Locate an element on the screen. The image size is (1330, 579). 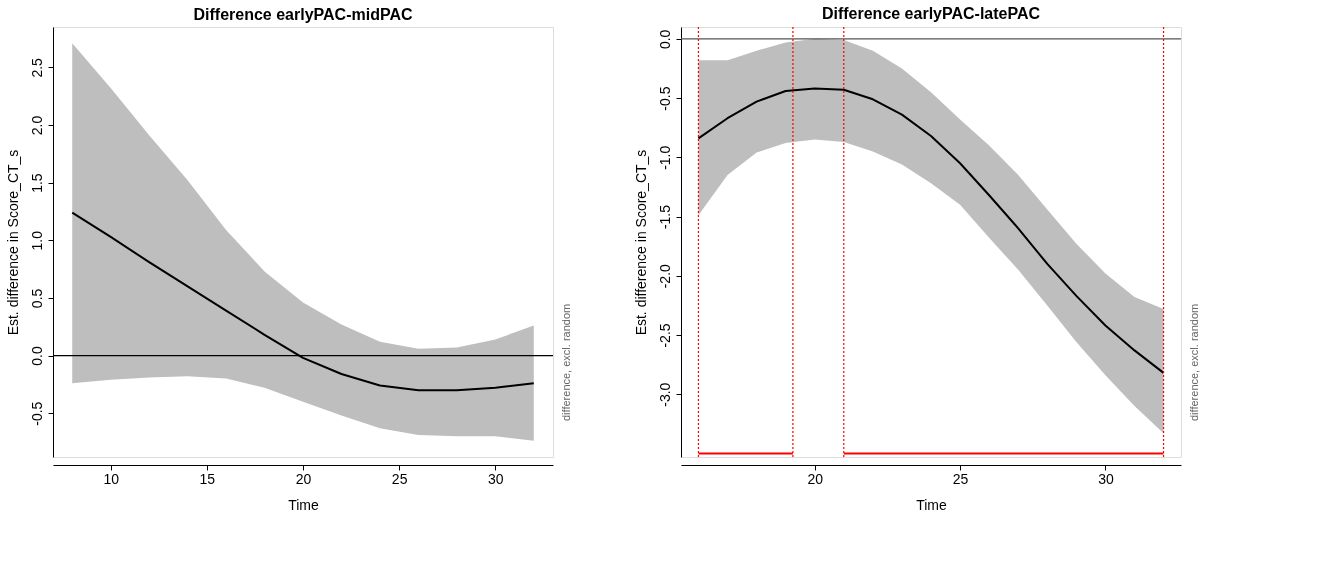
y-tick-label: 1.5 is located at coordinates (36, 183).